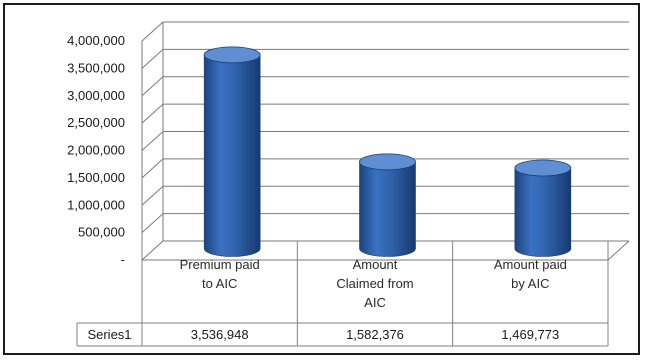 This screenshot has height=362, width=647. Describe the element at coordinates (109, 334) in the screenshot. I see `series-name: Series1` at that location.